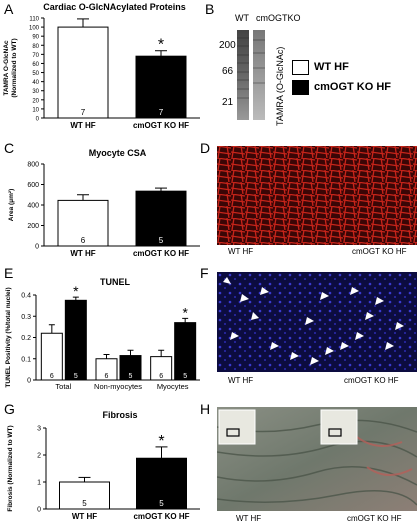 The width and height of the screenshot is (419, 528). What do you see at coordinates (35, 65) in the screenshot?
I see `y-tick-label: 60` at bounding box center [35, 65].